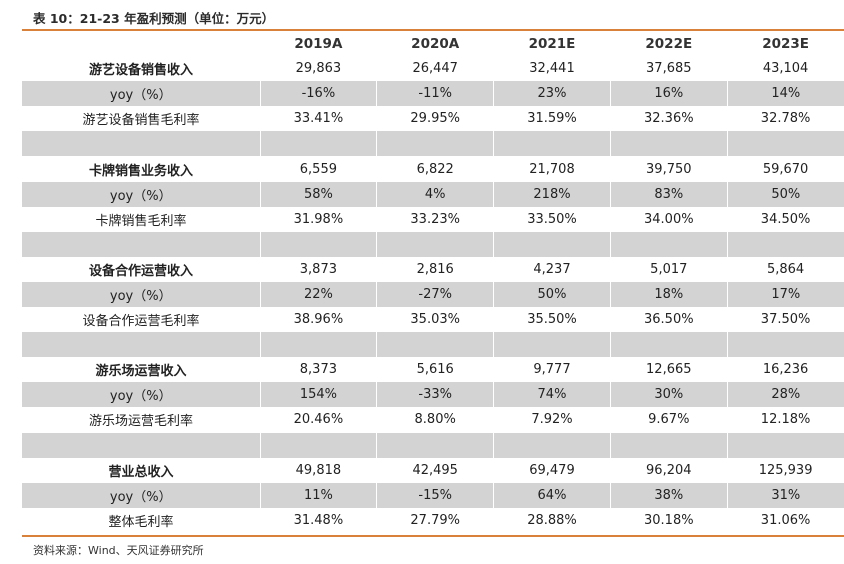 The height and width of the screenshot is (564, 844). I want to click on value-cell: 154%, so click(318, 395).